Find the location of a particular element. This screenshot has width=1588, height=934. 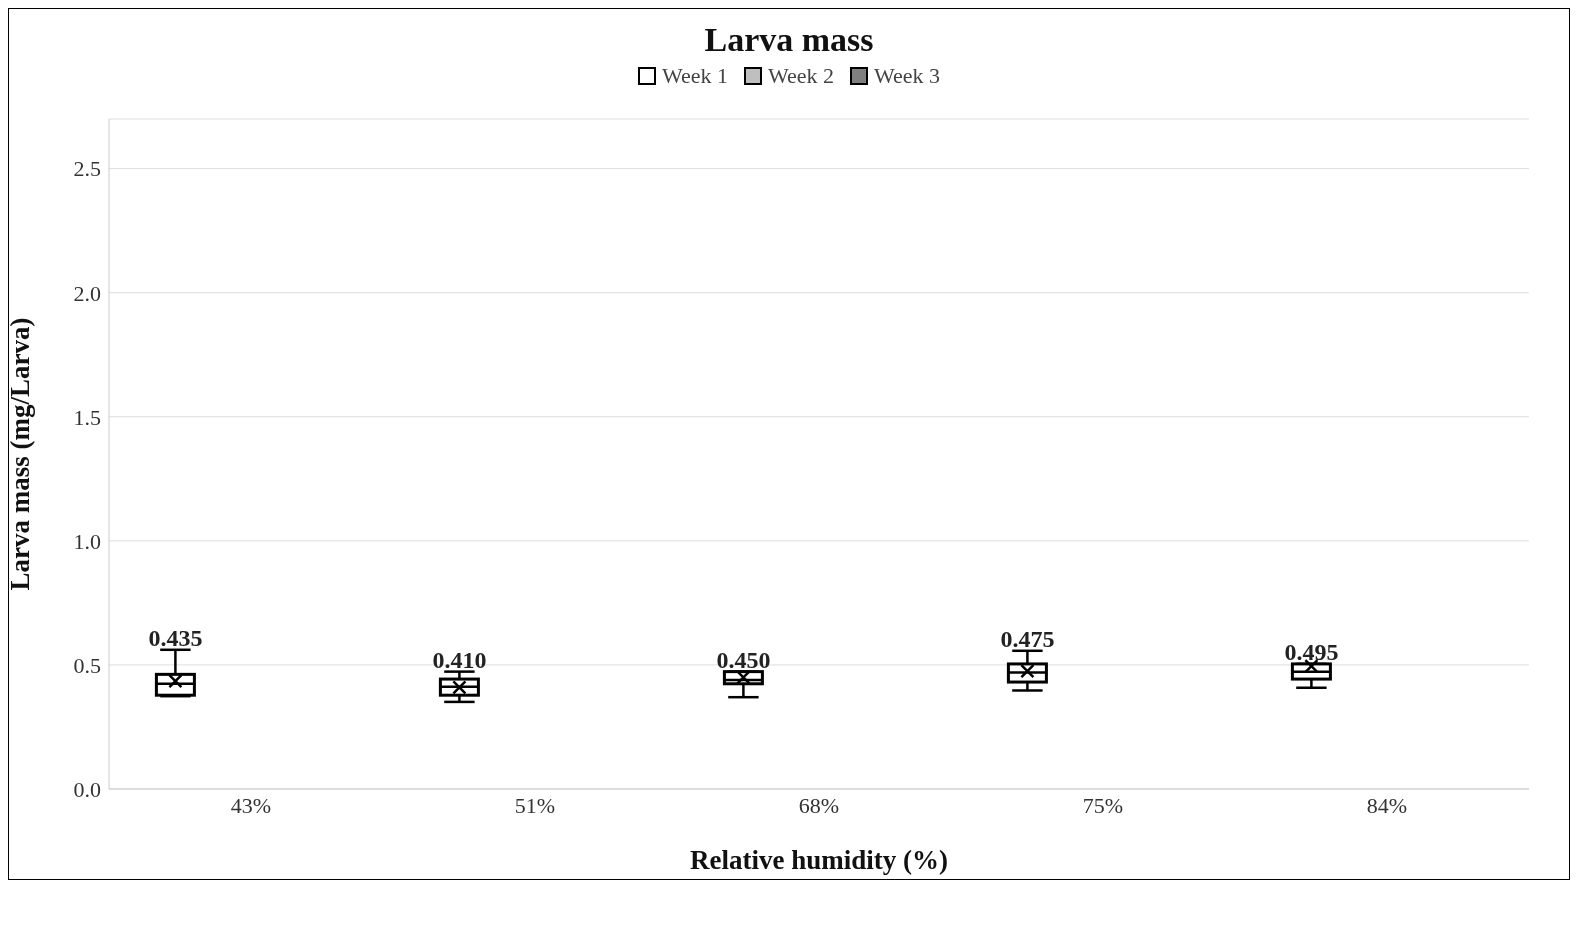

y-tick-label: 2.5 is located at coordinates (87, 169).